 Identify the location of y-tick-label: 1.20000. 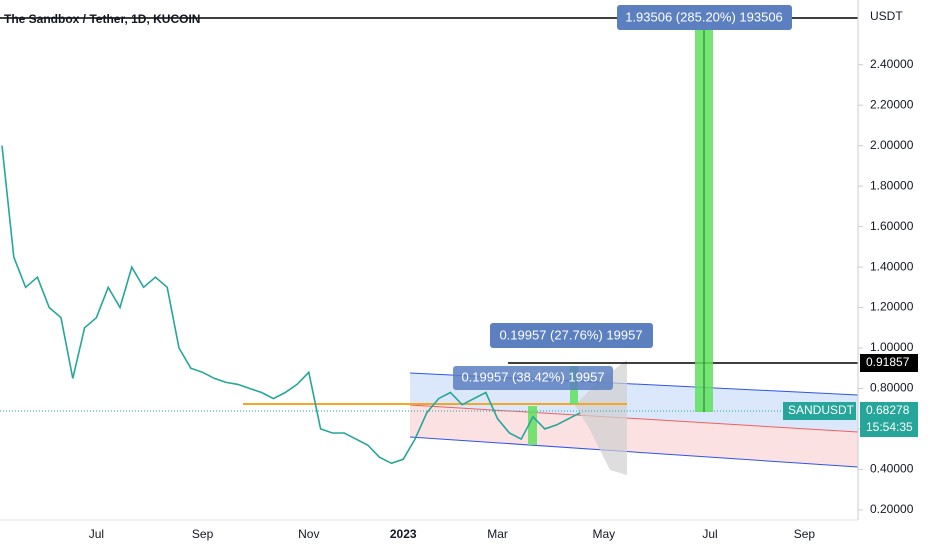
(892, 307).